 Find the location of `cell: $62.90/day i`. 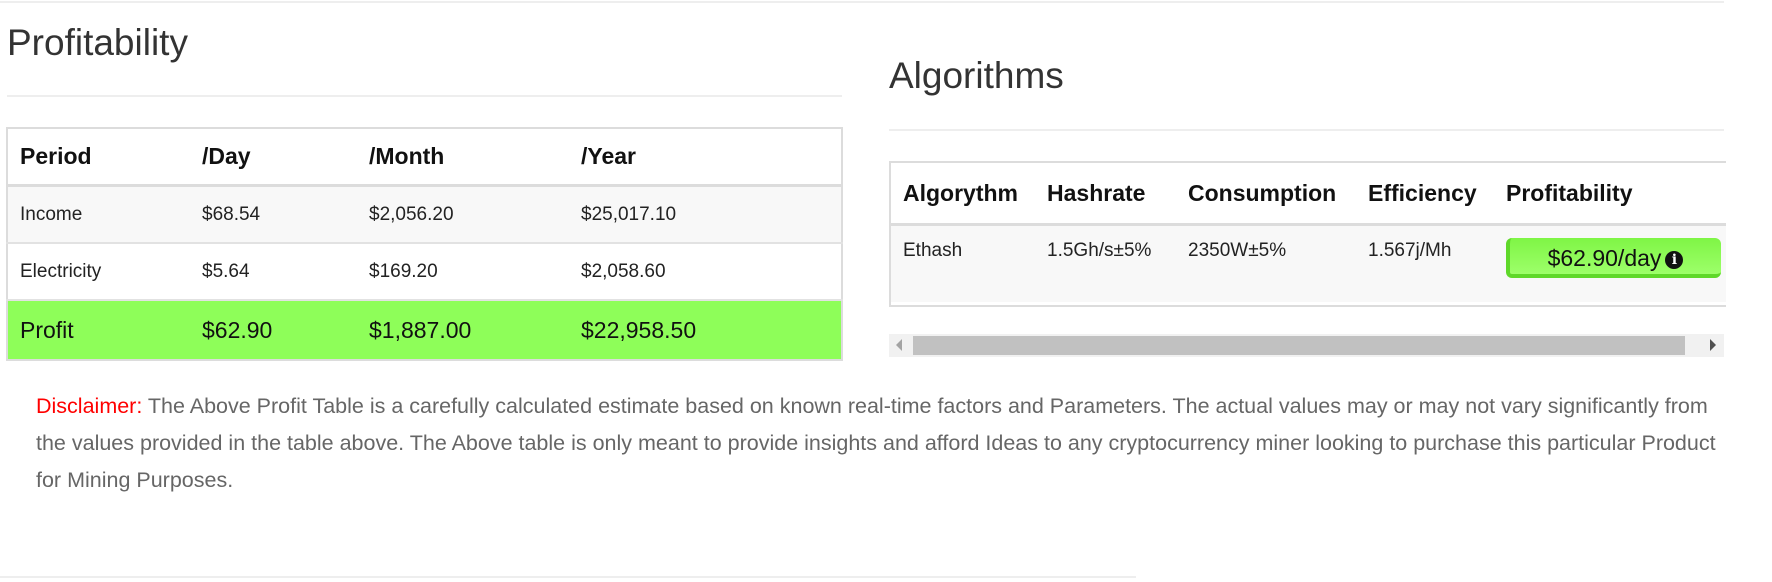

cell: $62.90/day i is located at coordinates (1610, 263).